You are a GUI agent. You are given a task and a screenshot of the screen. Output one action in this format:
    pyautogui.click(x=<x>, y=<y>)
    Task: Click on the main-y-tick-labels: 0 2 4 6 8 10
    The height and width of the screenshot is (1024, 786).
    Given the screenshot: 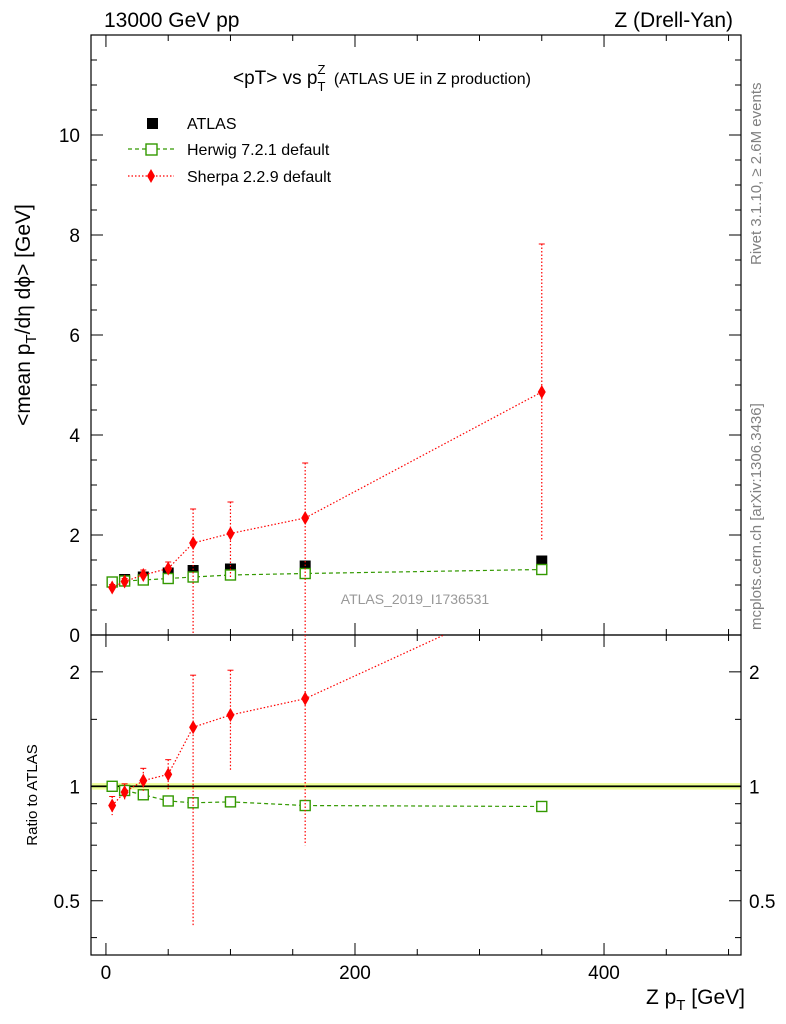 What is the action you would take?
    pyautogui.click(x=70, y=386)
    